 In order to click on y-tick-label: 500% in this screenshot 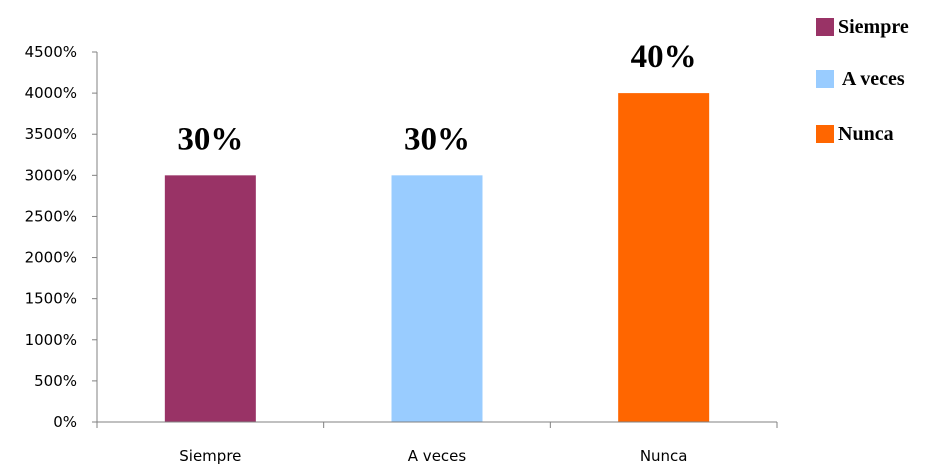, I will do `click(55, 381)`.